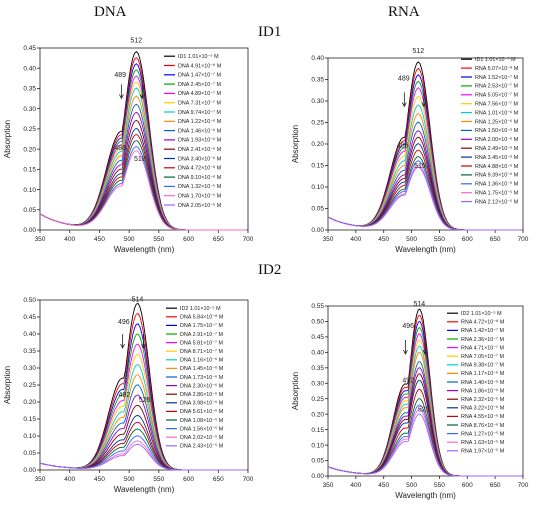  Describe the element at coordinates (317, 306) in the screenshot. I see `y-tick-label: 0.55` at that location.